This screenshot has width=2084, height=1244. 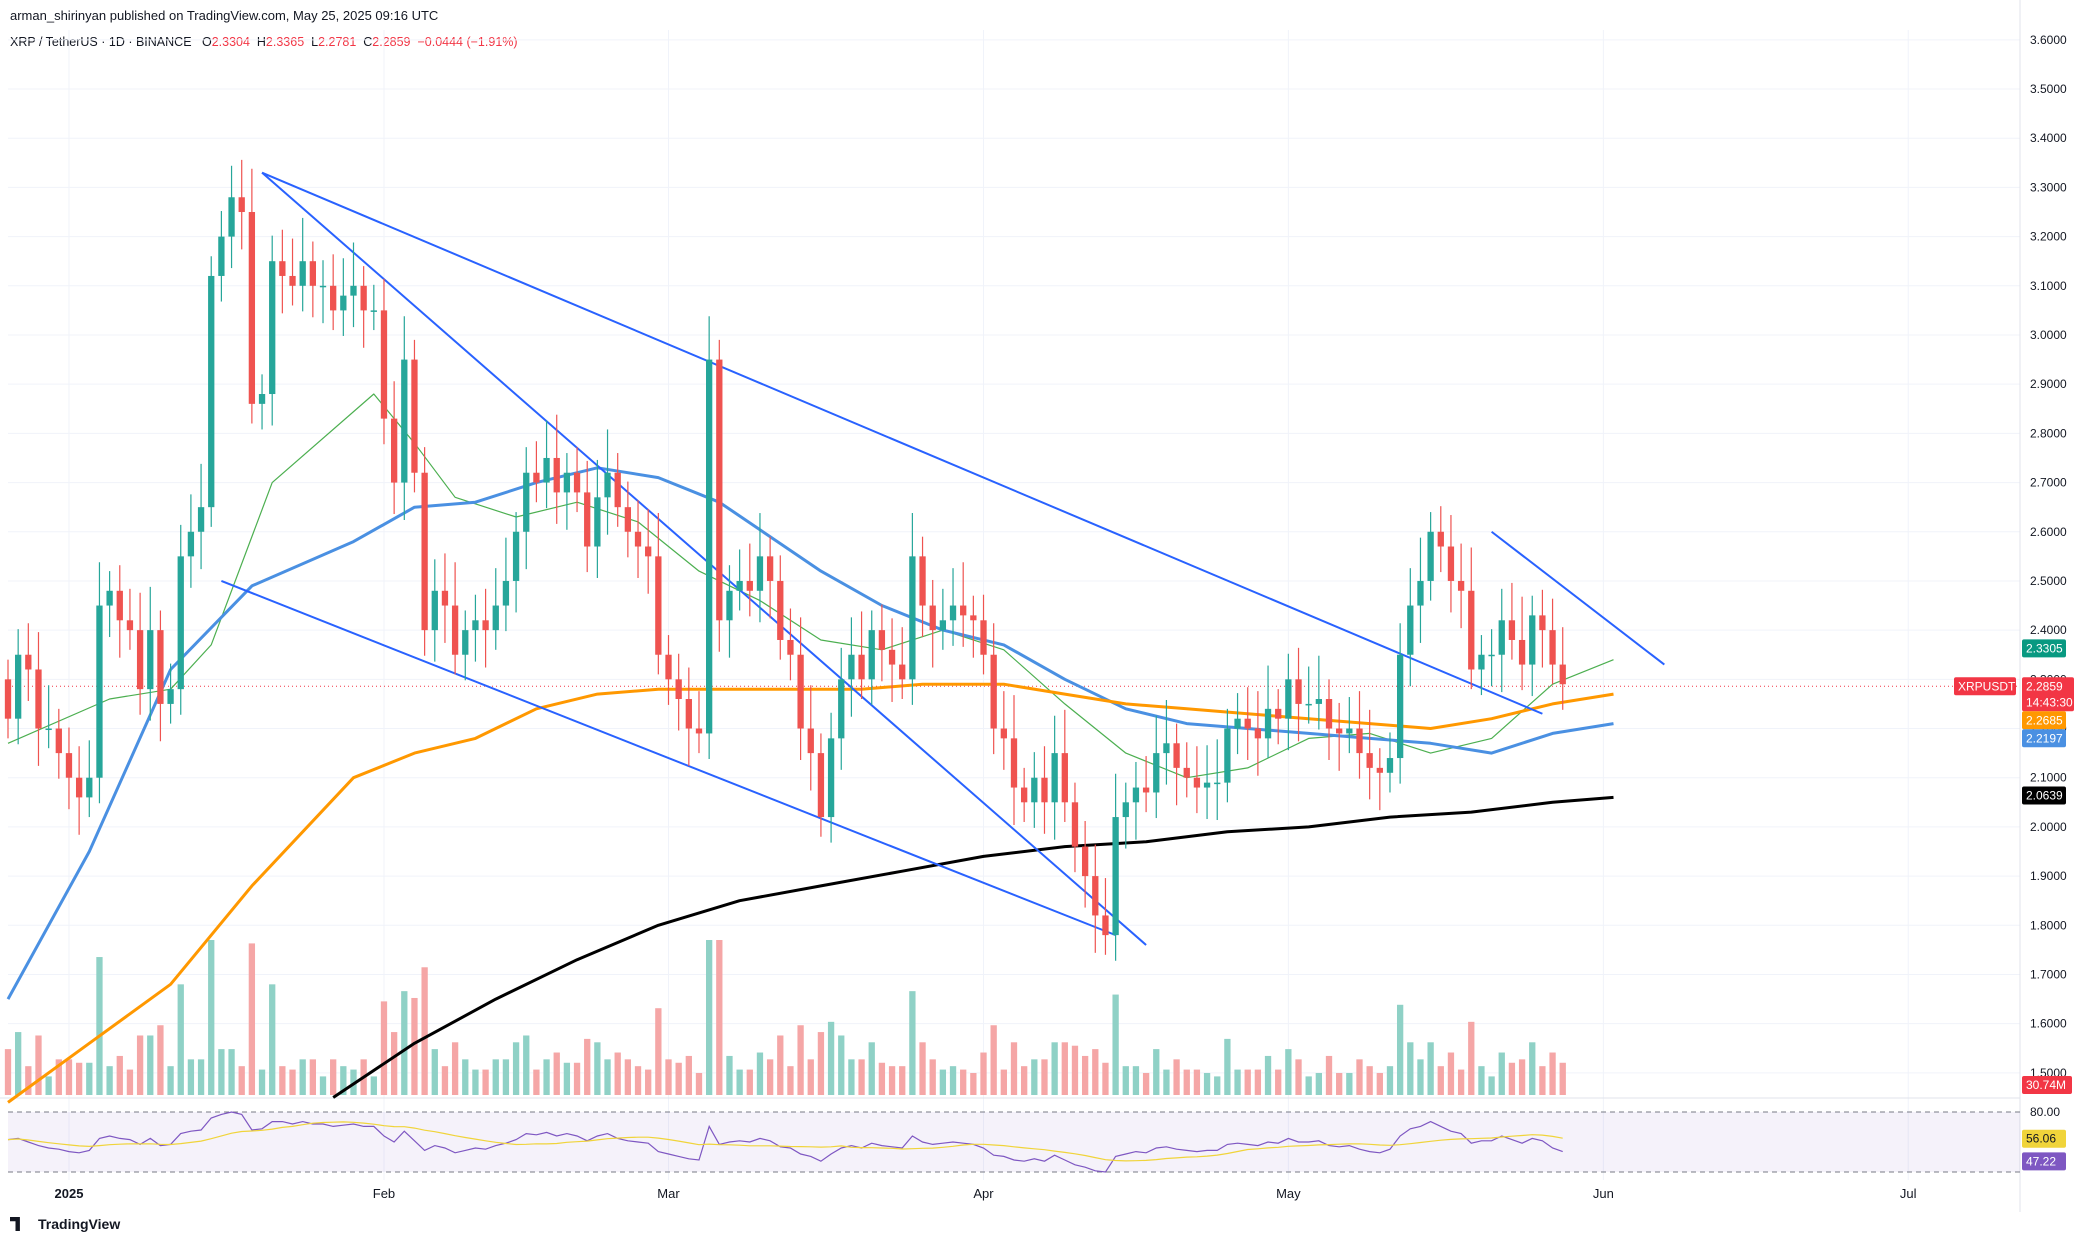 I want to click on price-label-orange: 2.2685, so click(x=2044, y=720).